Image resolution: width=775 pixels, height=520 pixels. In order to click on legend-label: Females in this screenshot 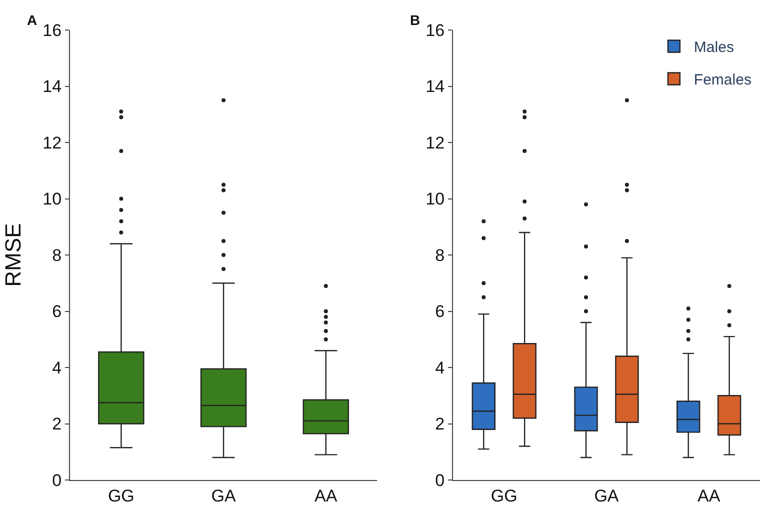, I will do `click(723, 80)`.